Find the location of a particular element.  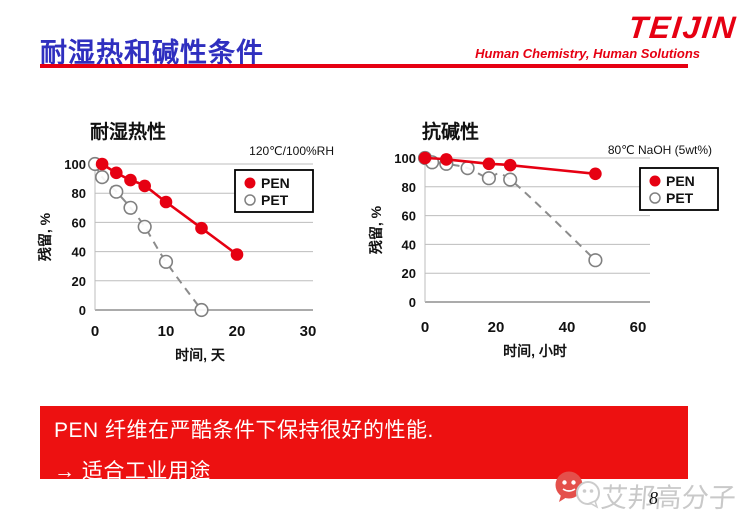

banner-conclusion-text: PEN 纤维在严酷条件下保持很好的性能. is located at coordinates (244, 430).